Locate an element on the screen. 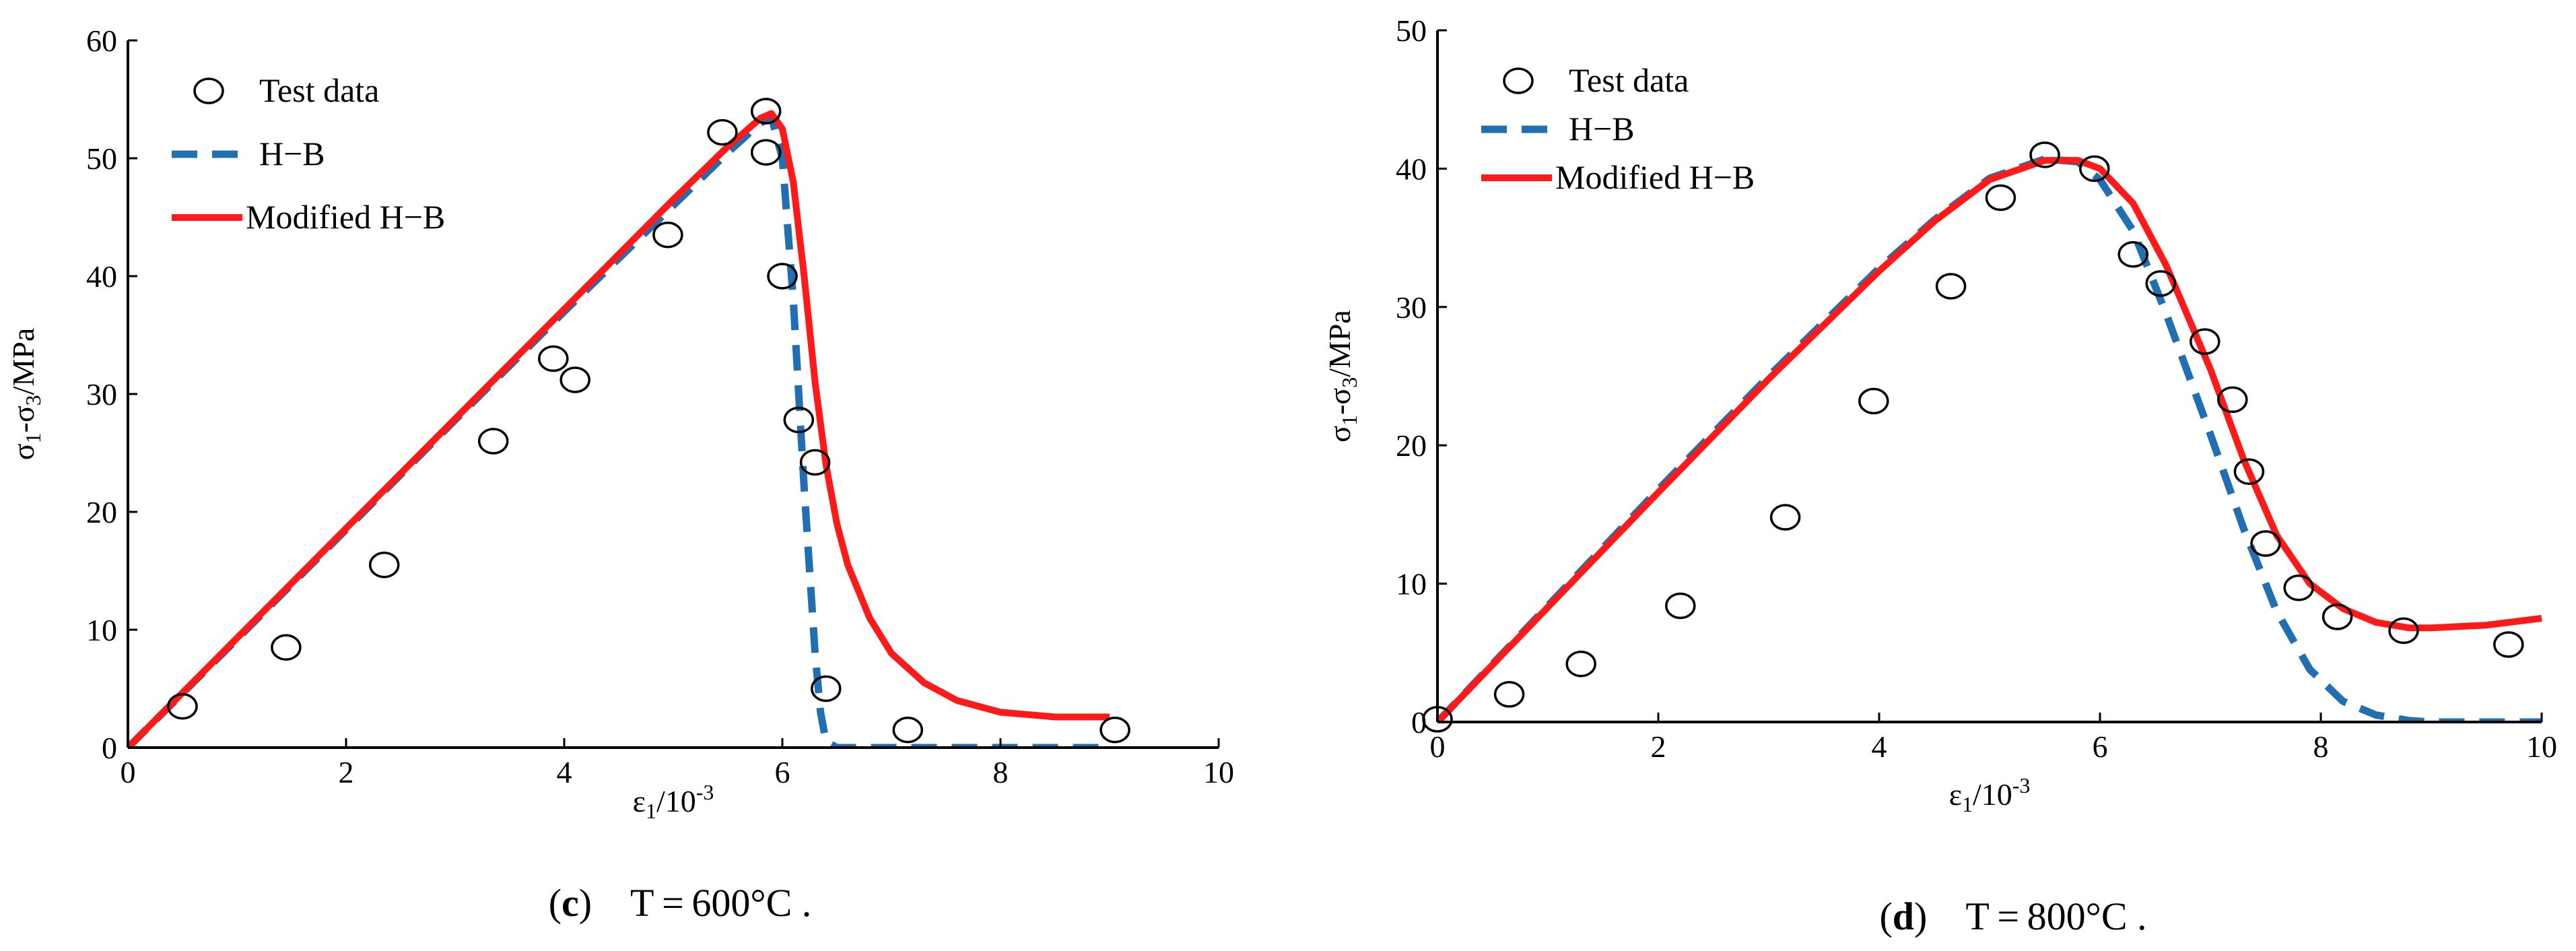 Image resolution: width=2576 pixels, height=951 pixels. label-part: σ is located at coordinates (23, 451).